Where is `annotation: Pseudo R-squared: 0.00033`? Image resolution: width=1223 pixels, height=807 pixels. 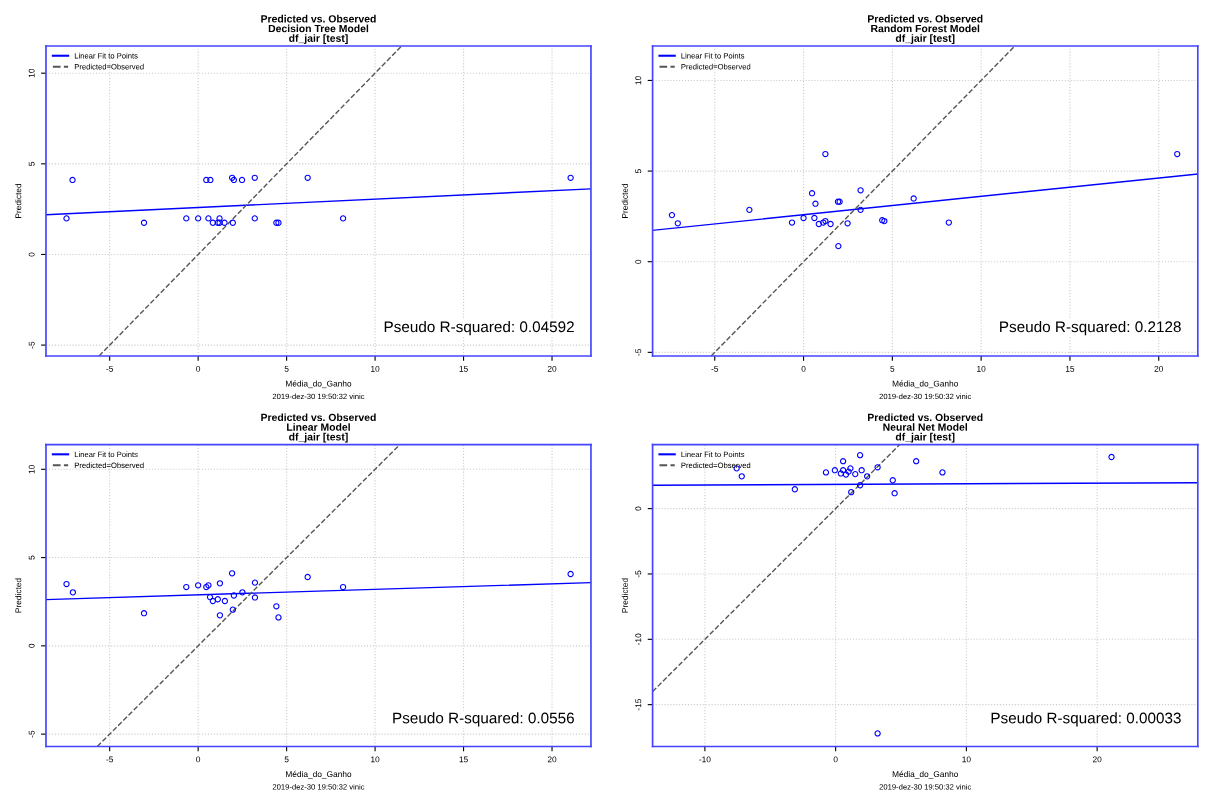
annotation: Pseudo R-squared: 0.00033 is located at coordinates (1086, 719).